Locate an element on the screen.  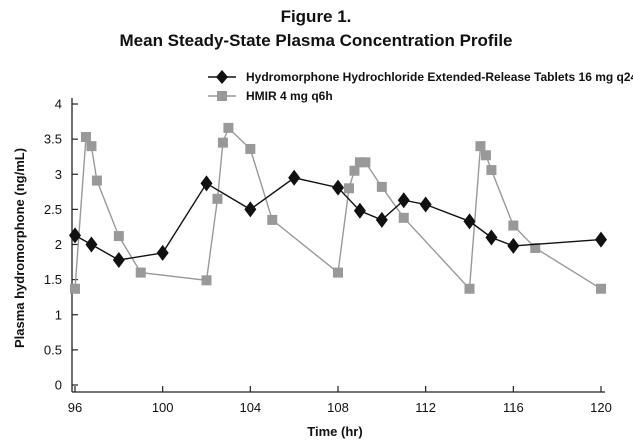
x-tick-label: 112 is located at coordinates (425, 407).